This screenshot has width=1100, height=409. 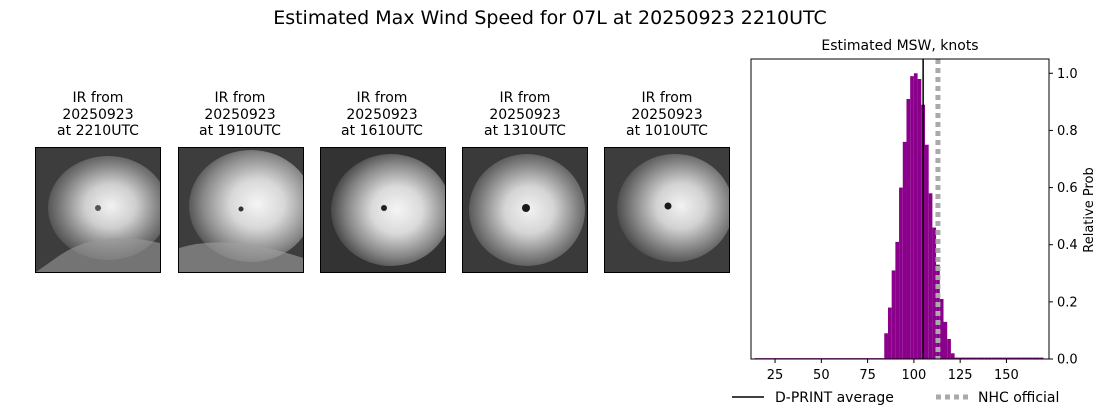 What do you see at coordinates (834, 398) in the screenshot?
I see `legend-label: D-PRINT average` at bounding box center [834, 398].